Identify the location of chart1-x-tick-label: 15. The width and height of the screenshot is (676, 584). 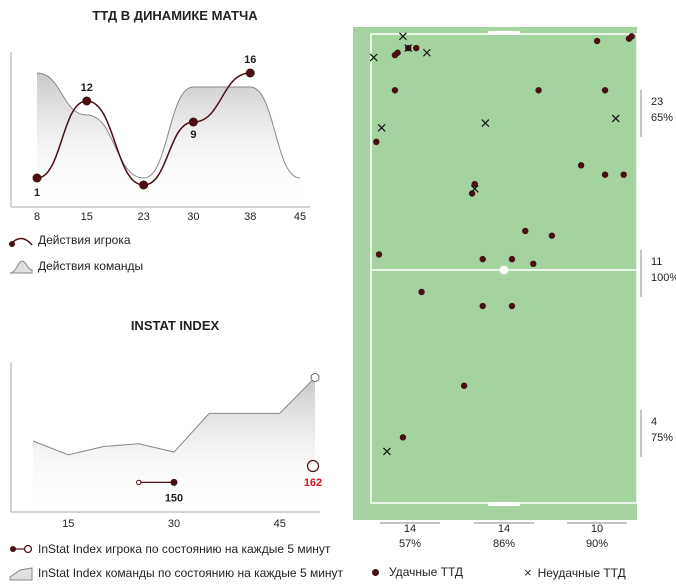
(87, 217).